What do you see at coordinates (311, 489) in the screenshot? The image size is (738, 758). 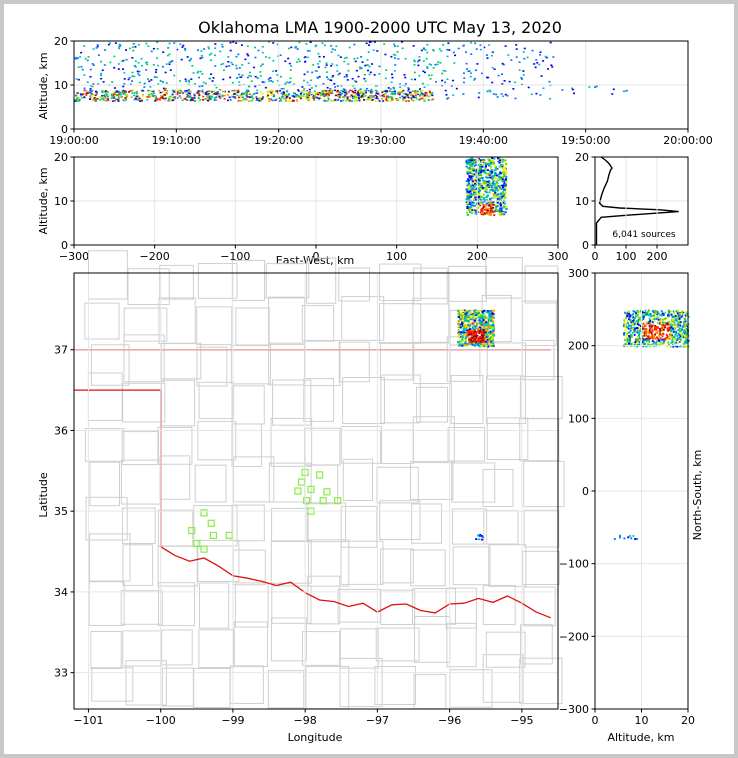 I see `lma-station-marker` at bounding box center [311, 489].